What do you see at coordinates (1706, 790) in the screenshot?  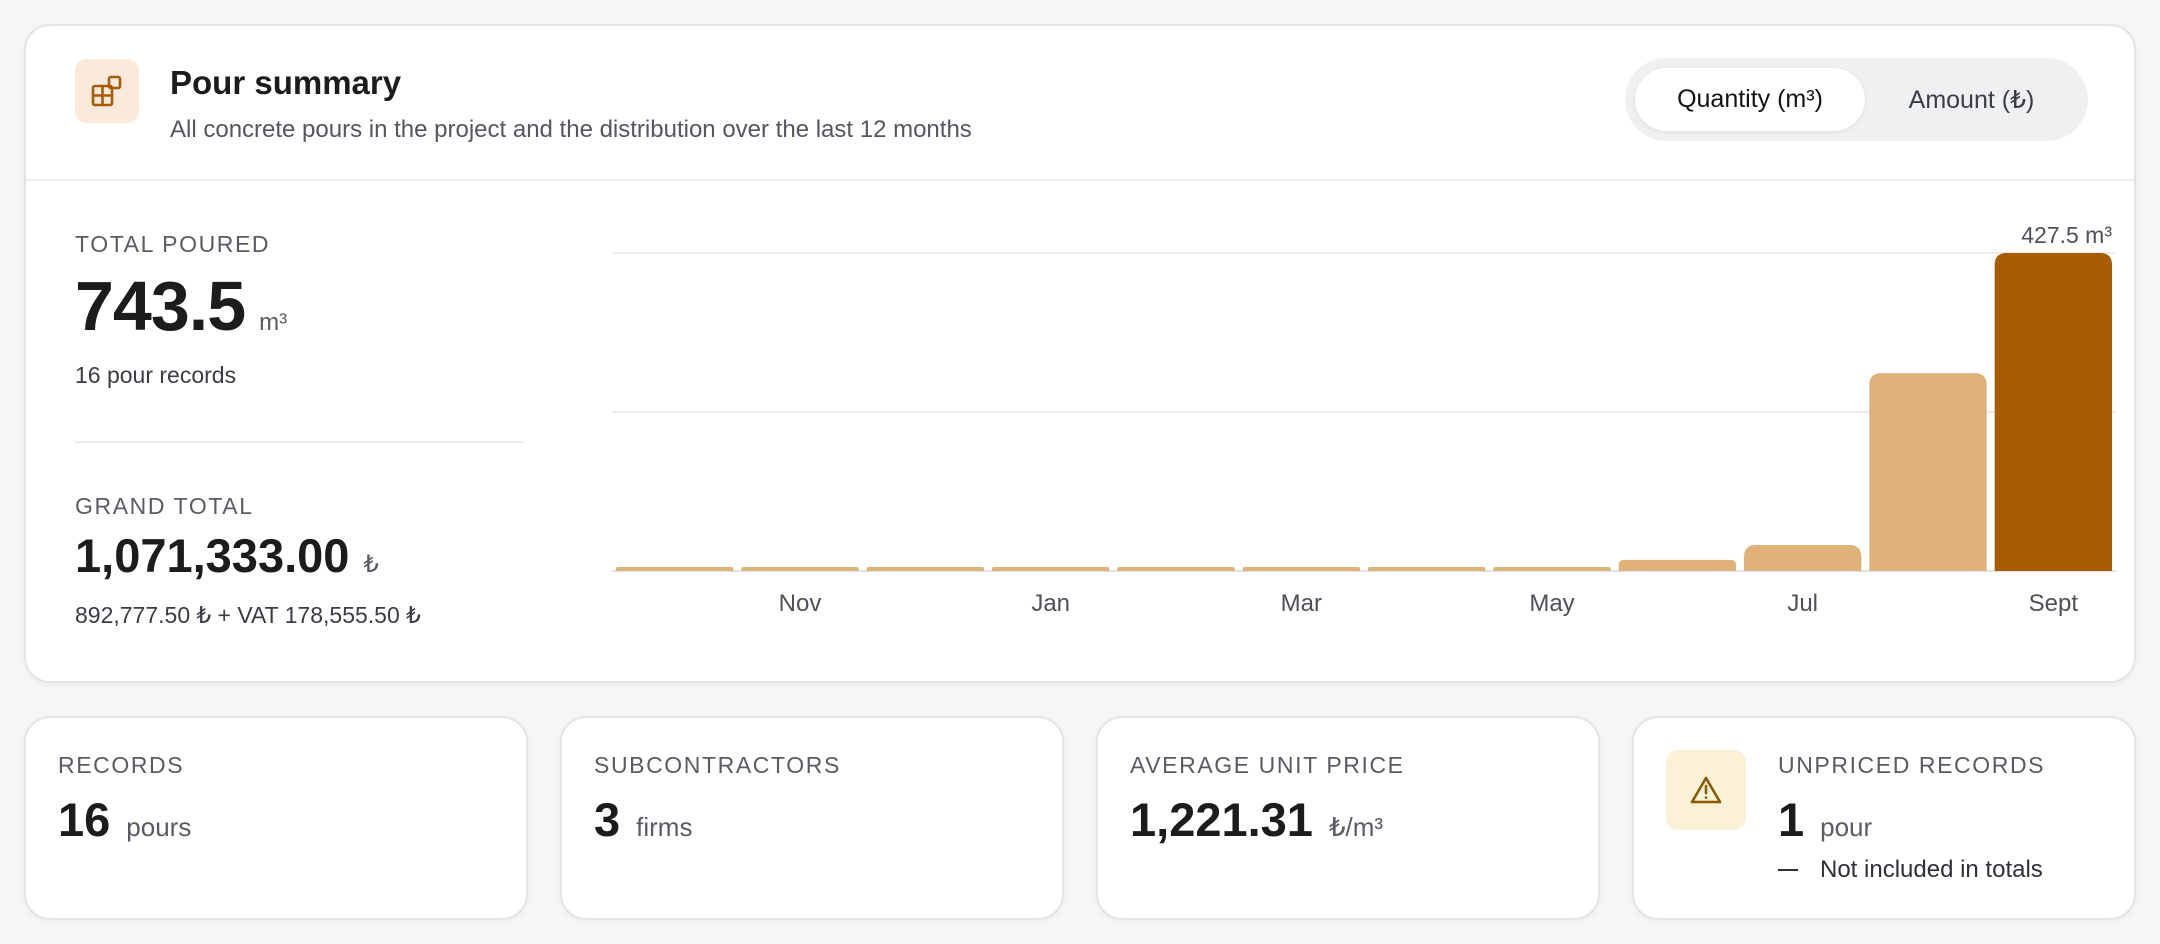 I see `warning-icon` at bounding box center [1706, 790].